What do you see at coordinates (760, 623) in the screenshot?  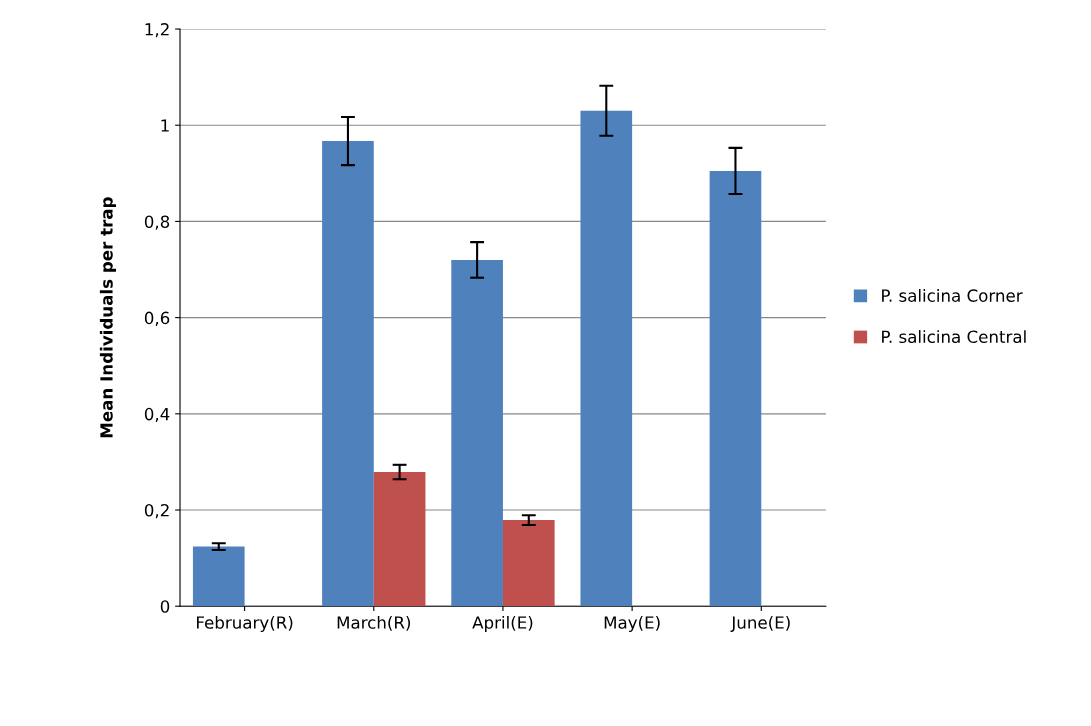 I see `x-tick-label: June(E)` at bounding box center [760, 623].